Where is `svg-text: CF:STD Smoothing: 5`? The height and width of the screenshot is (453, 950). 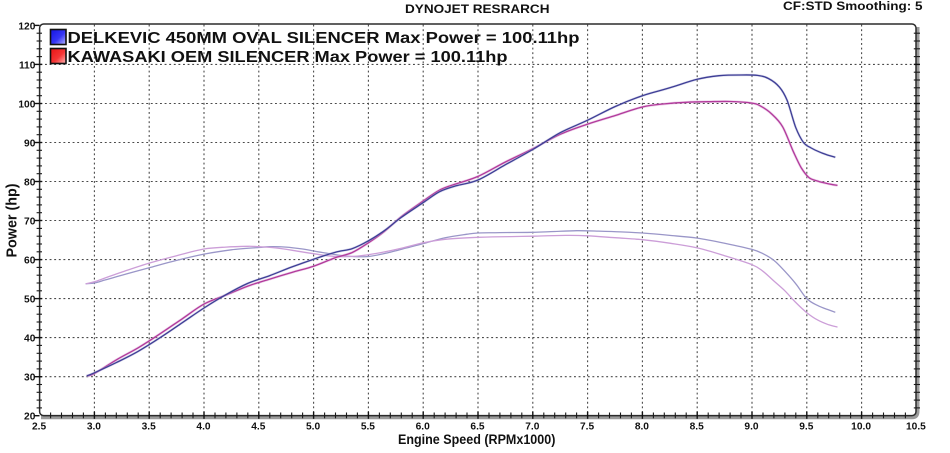 svg-text: CF:STD Smoothing: 5 is located at coordinates (853, 7).